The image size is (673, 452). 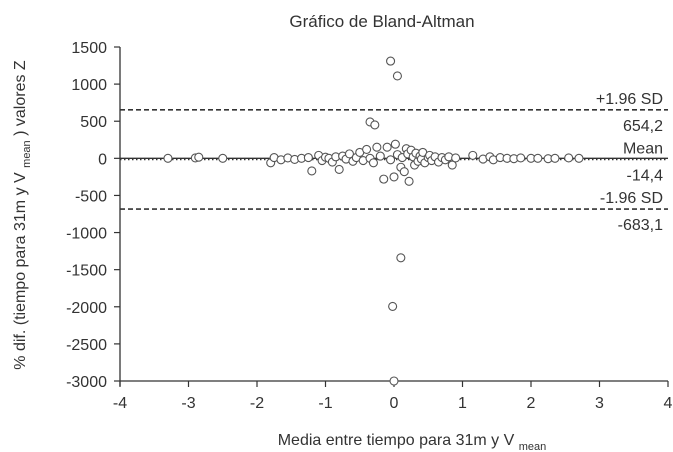 What do you see at coordinates (668, 403) in the screenshot?
I see `x-tick-label: 4` at bounding box center [668, 403].